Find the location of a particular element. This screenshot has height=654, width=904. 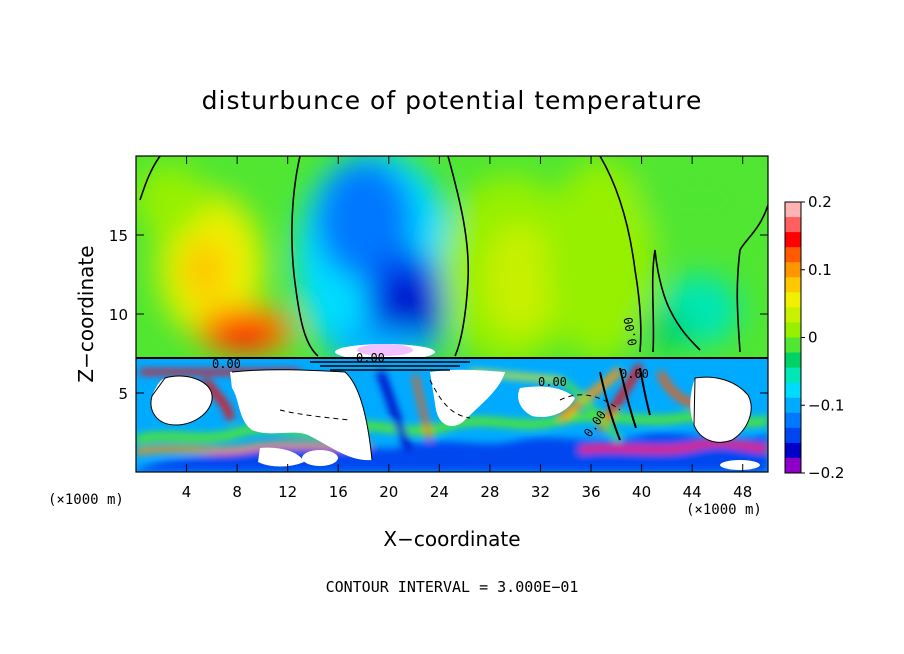

x-tick-label: 24 is located at coordinates (439, 492).